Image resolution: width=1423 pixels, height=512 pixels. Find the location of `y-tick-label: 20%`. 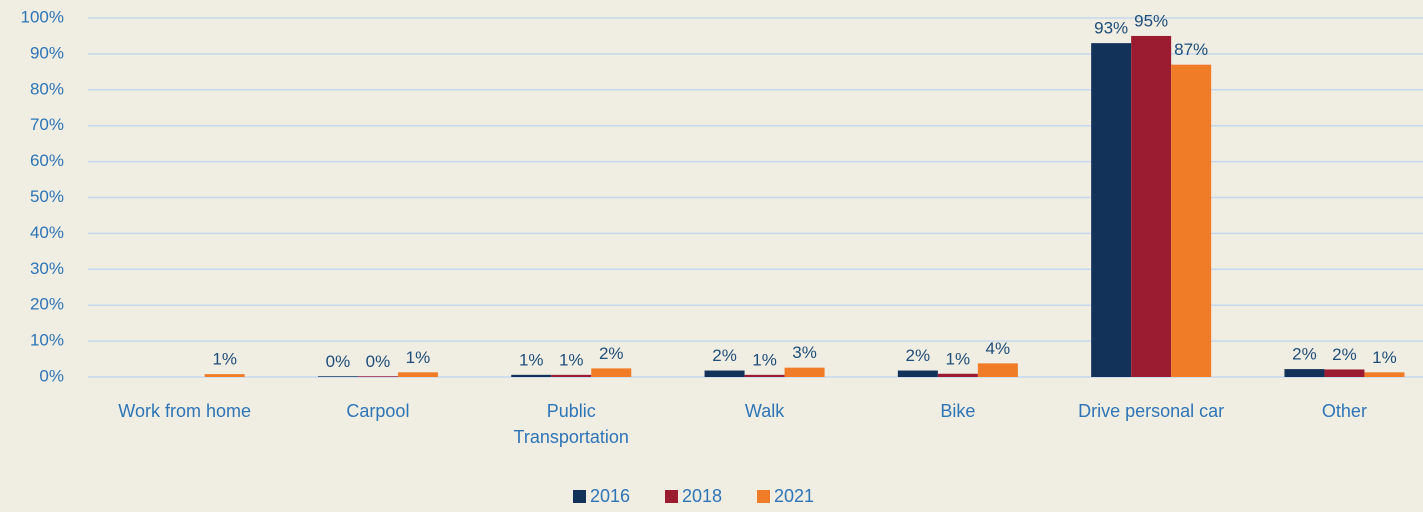

y-tick-label: 20% is located at coordinates (47, 304).